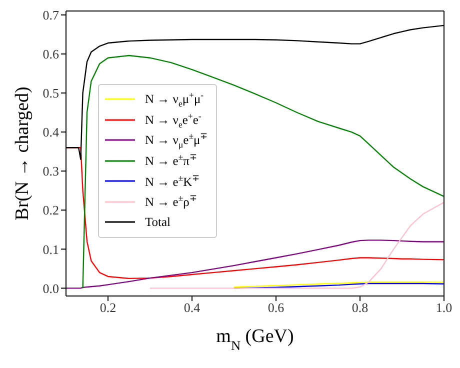 Image resolution: width=460 pixels, height=368 pixels. What do you see at coordinates (22, 153) in the screenshot?
I see `y-axis-title: Br(N → charged)` at bounding box center [22, 153].